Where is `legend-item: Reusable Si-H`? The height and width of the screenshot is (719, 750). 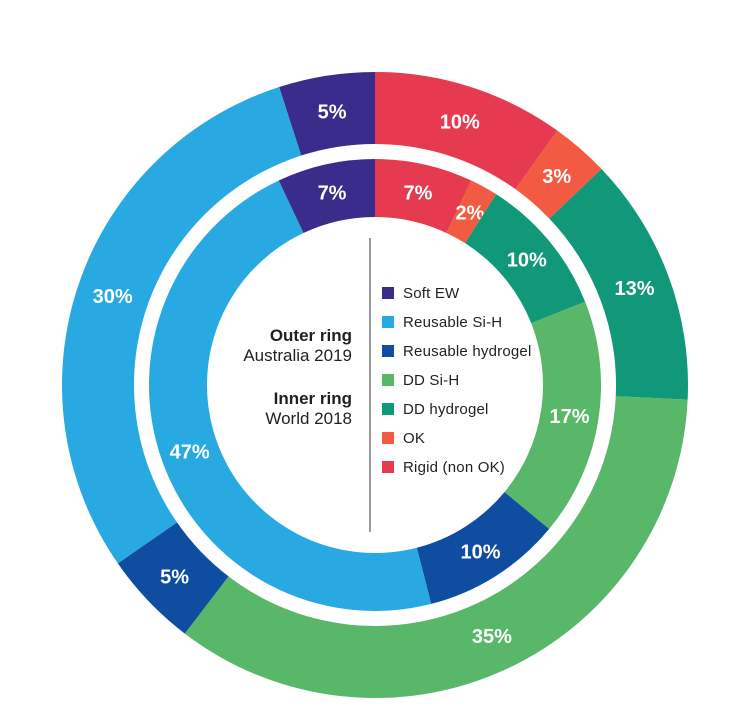 legend-item: Reusable Si-H is located at coordinates (456, 322).